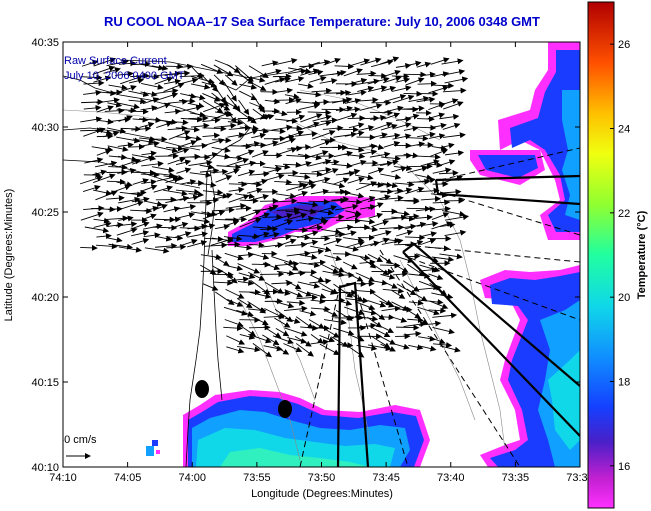 The width and height of the screenshot is (651, 511). What do you see at coordinates (601, 255) in the screenshot?
I see `colorbar-gradient` at bounding box center [601, 255].